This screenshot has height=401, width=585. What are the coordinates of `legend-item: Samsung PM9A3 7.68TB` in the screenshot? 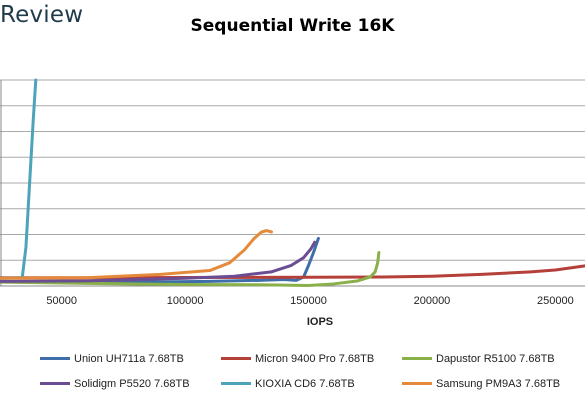 It's located at (492, 384).